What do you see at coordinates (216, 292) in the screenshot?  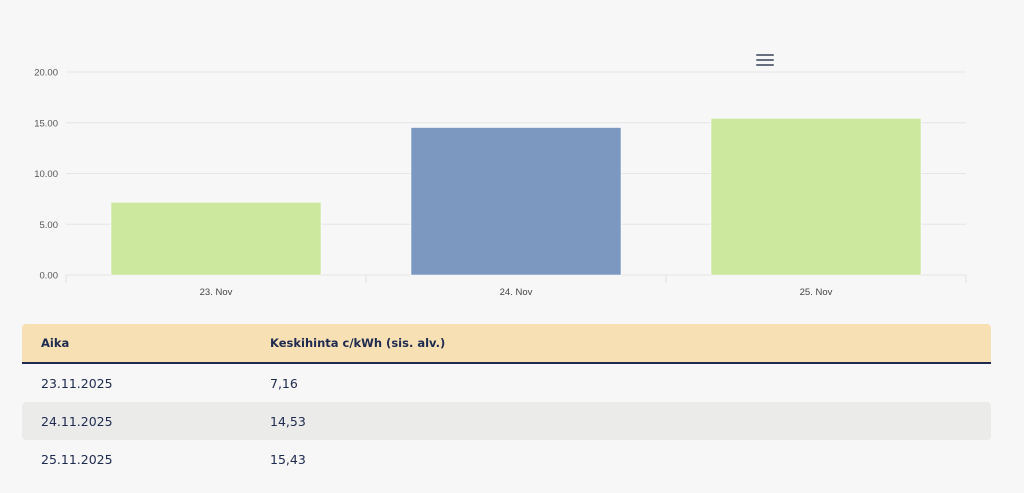 I see `x-tick-label: 23. Nov` at bounding box center [216, 292].